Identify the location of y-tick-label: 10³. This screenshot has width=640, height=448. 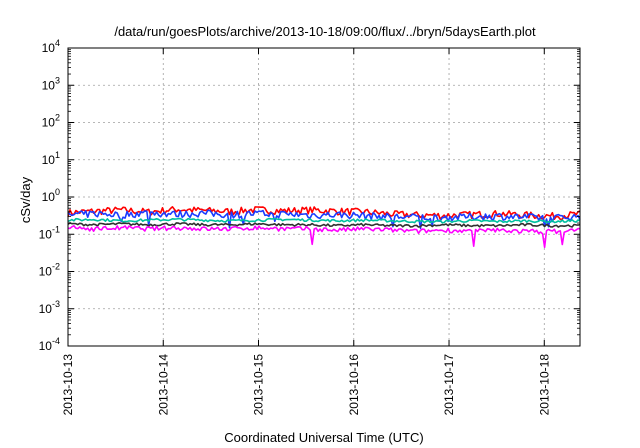
(51, 83).